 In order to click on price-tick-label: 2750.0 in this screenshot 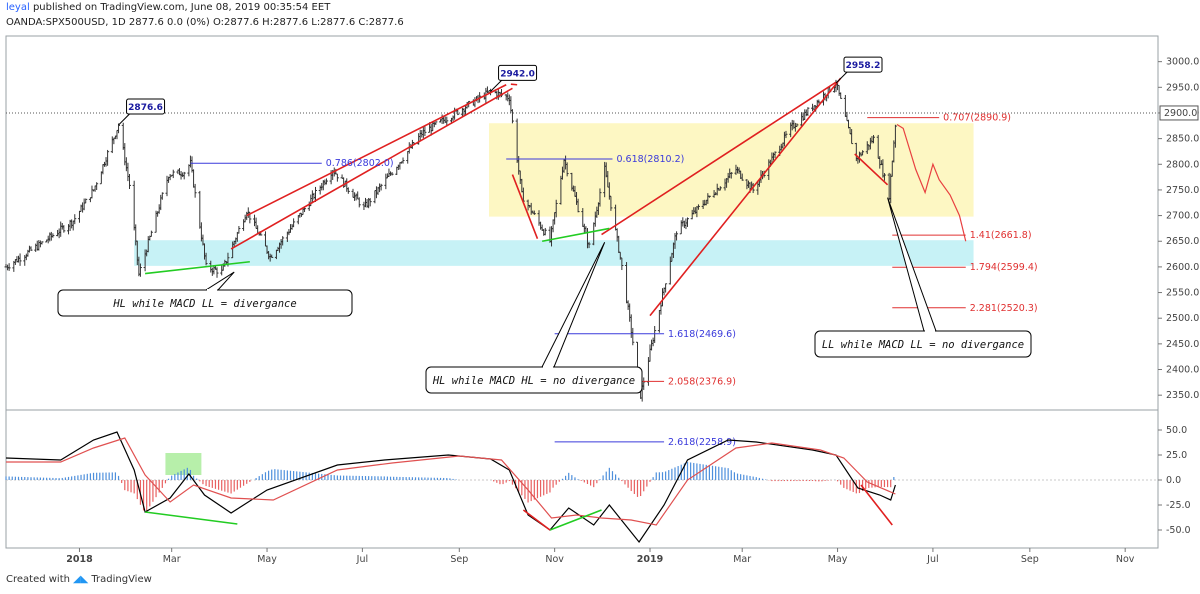, I will do `click(1182, 190)`.